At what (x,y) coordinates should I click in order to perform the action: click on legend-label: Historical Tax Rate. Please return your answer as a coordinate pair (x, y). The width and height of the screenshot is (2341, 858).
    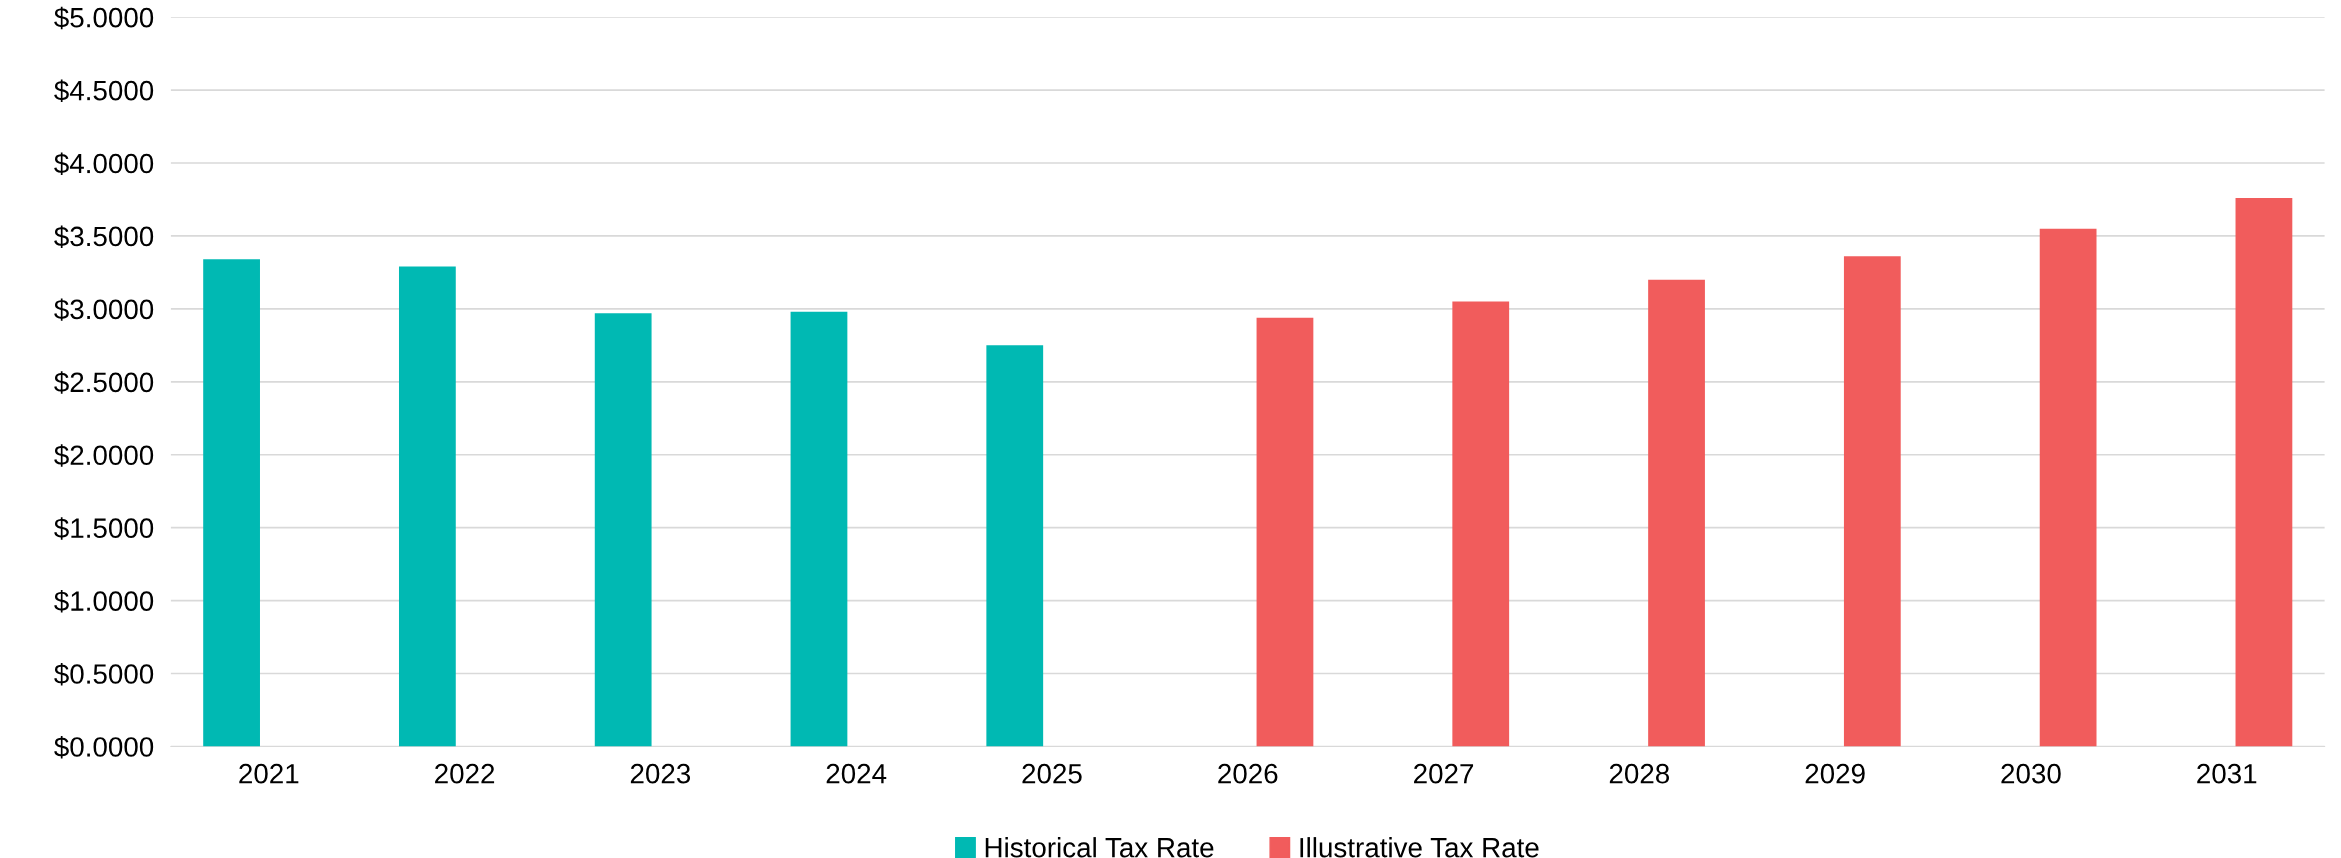
    Looking at the image, I should click on (1099, 847).